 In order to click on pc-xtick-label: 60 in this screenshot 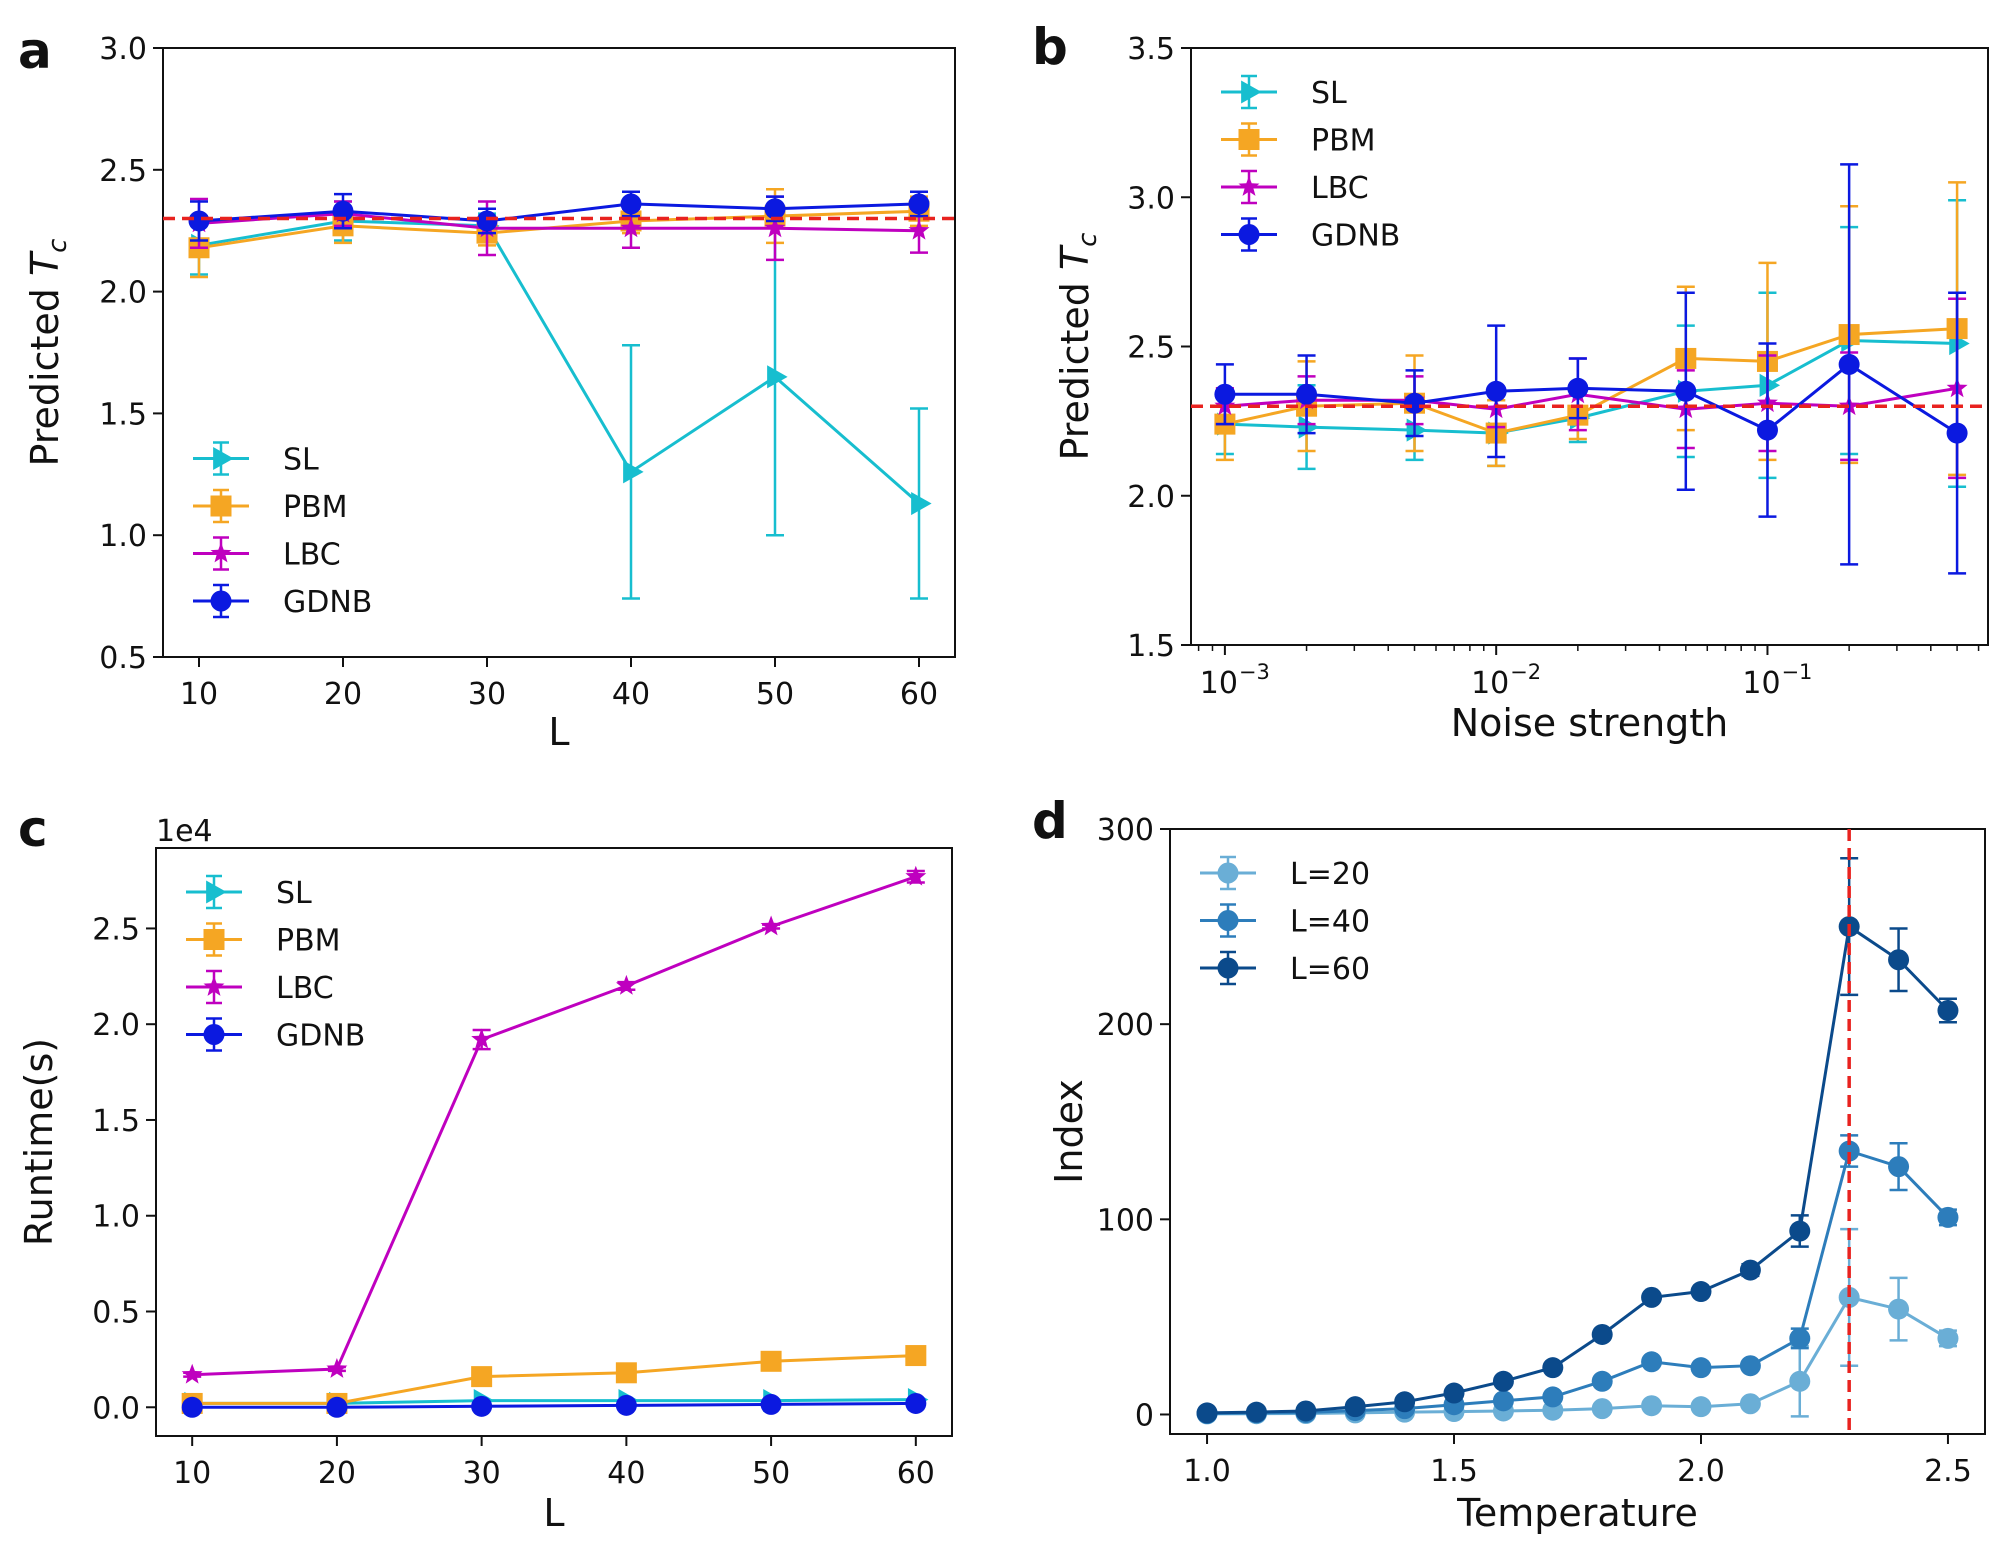, I will do `click(916, 1473)`.